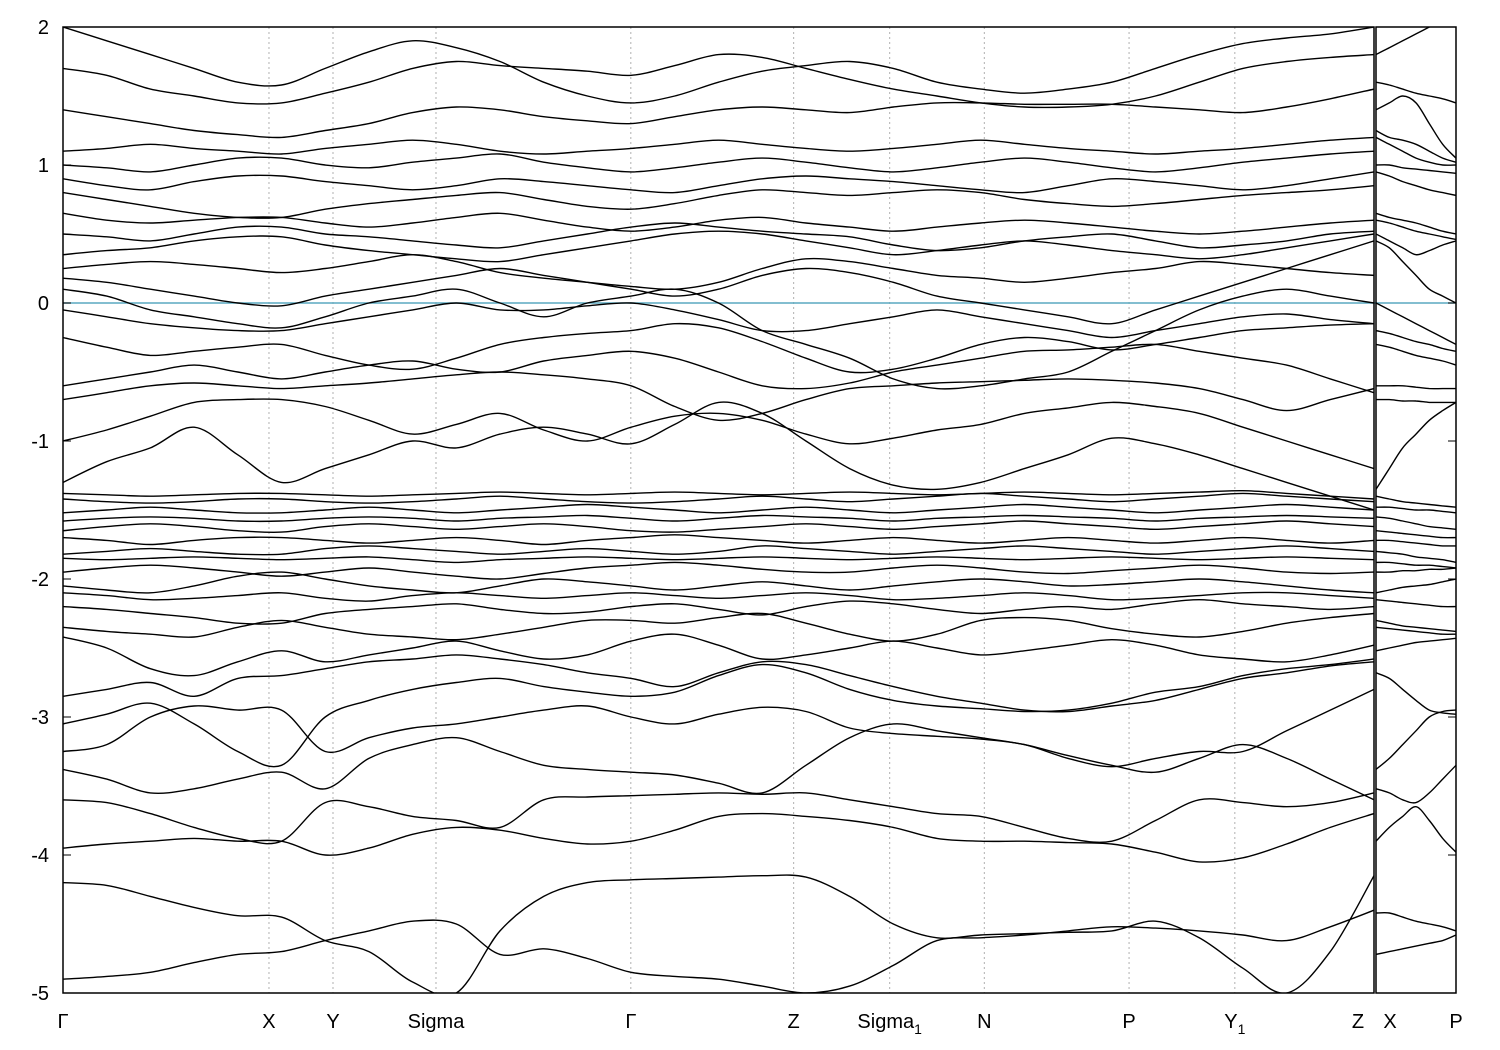 This screenshot has height=1050, width=1500. I want to click on y-tick-label: -2, so click(40, 580).